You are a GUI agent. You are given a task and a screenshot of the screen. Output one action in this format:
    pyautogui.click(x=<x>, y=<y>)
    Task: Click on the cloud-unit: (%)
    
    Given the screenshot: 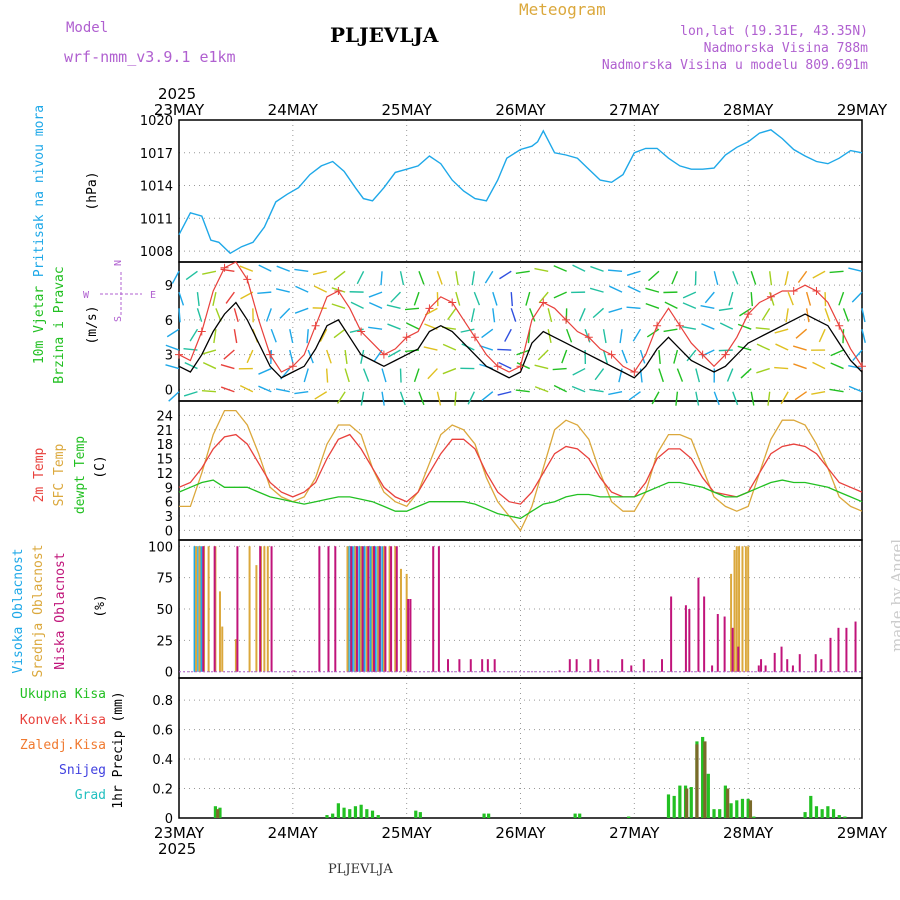 What is the action you would take?
    pyautogui.click(x=100, y=605)
    